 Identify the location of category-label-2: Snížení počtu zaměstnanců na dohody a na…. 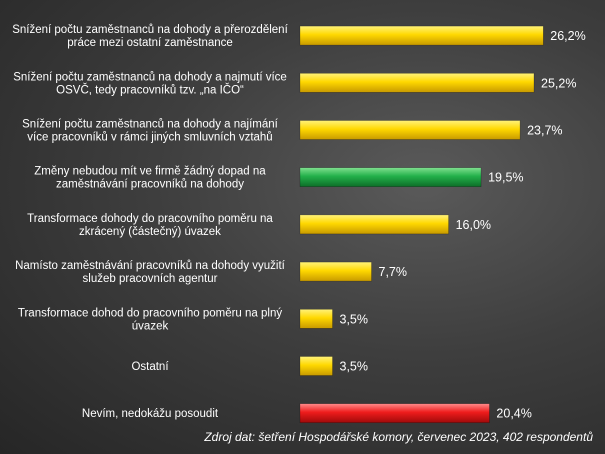
(150, 83).